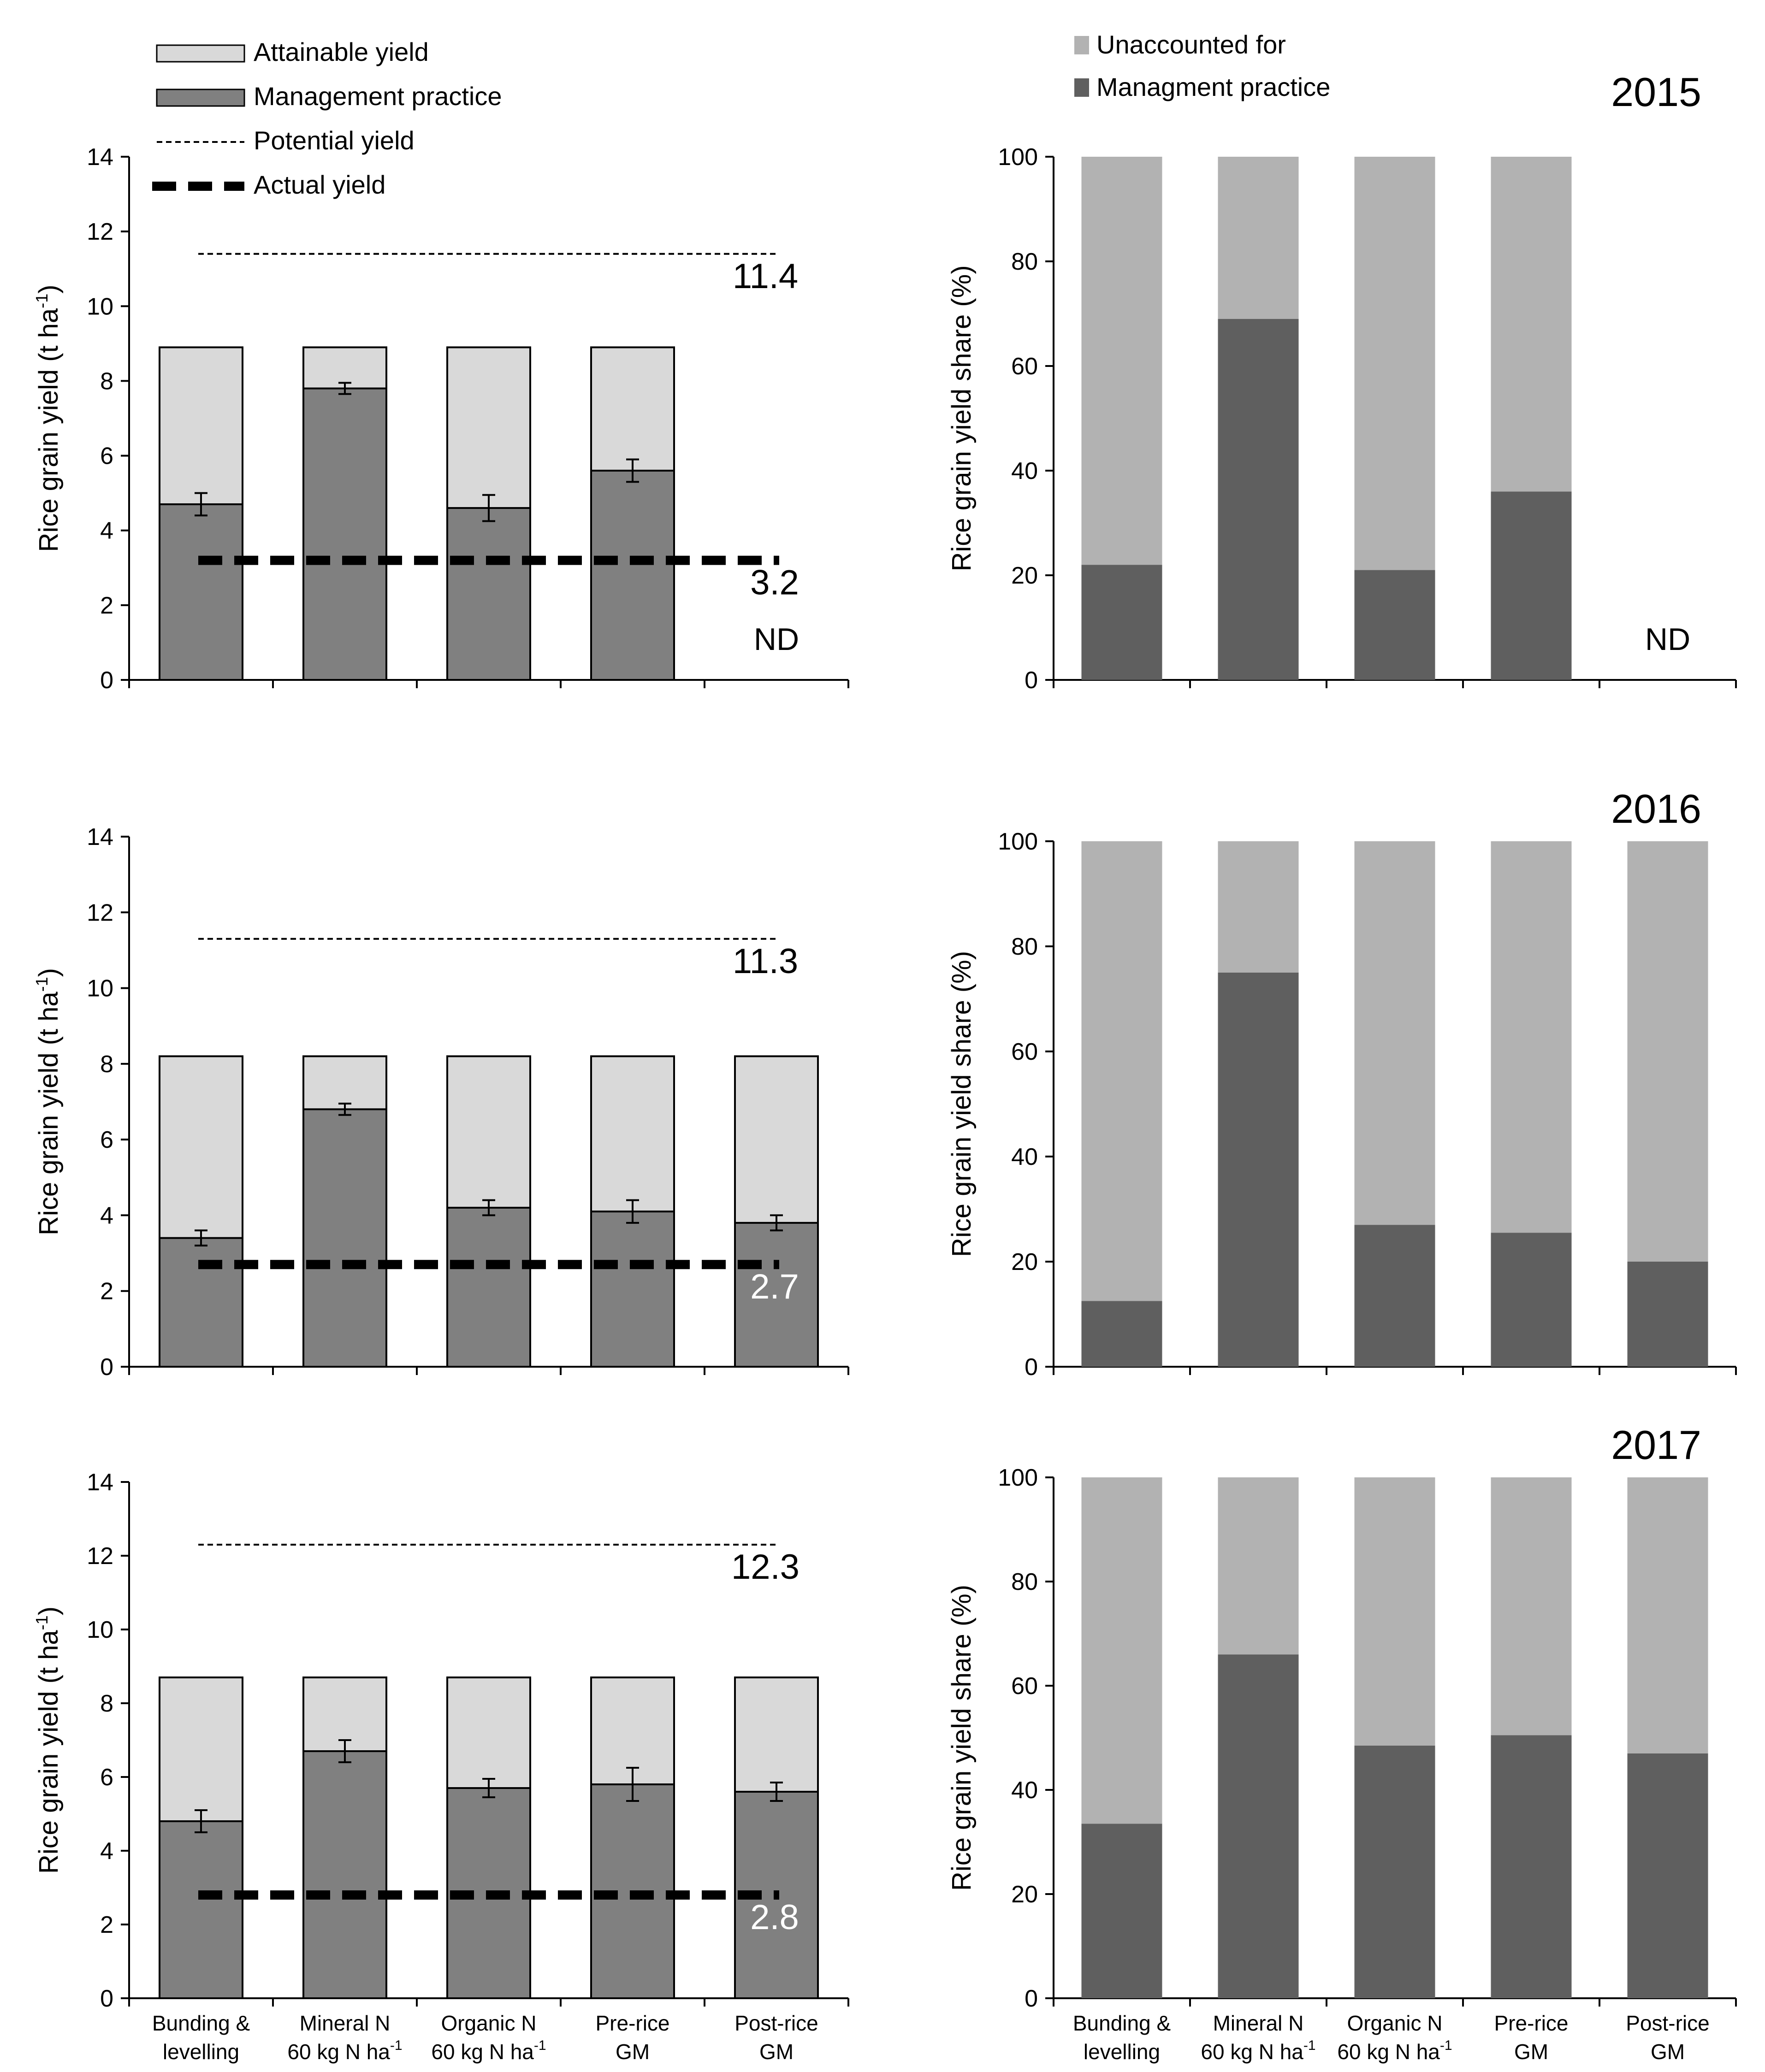  What do you see at coordinates (319, 184) in the screenshot?
I see `legend-label-actual: Actual yield` at bounding box center [319, 184].